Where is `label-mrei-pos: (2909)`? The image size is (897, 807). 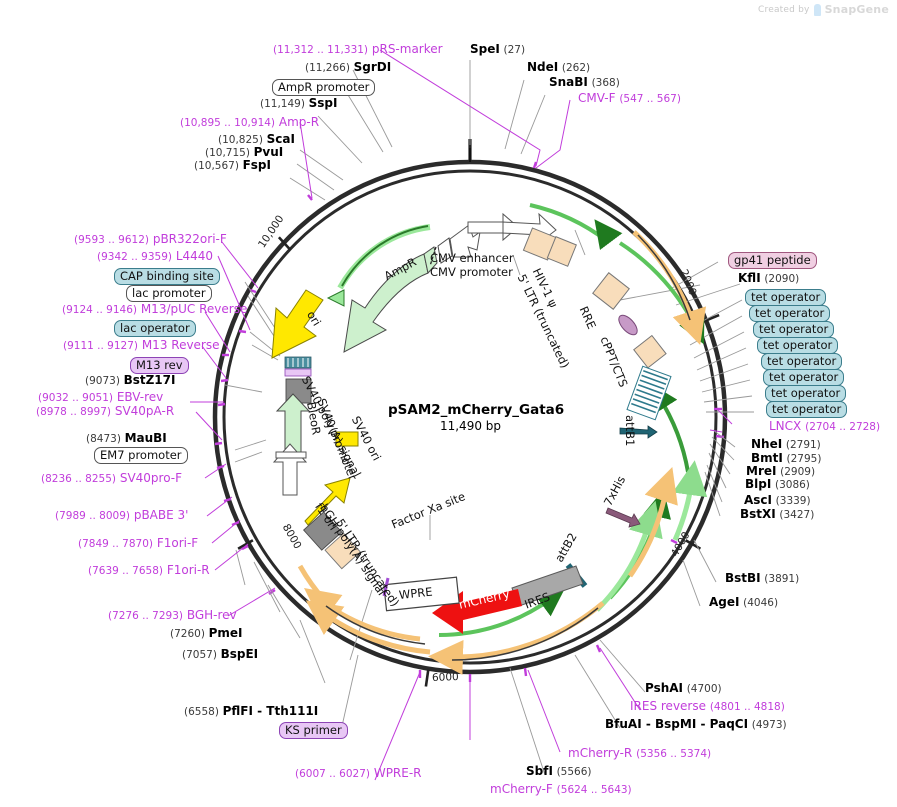 label-mrei-pos: (2909) is located at coordinates (798, 472).